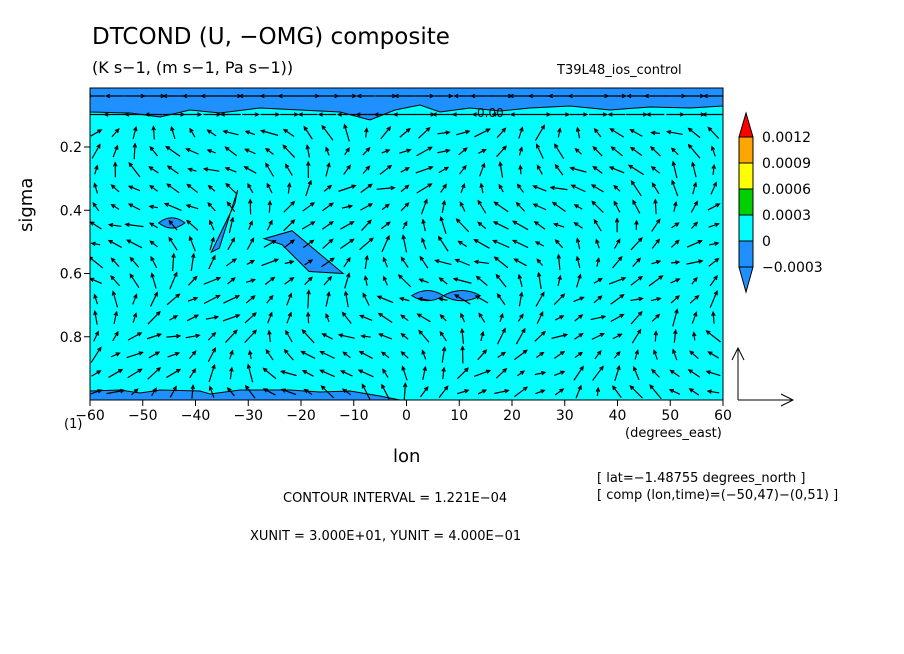  I want to click on contour-interval: CONTOUR INTERVAL = 1.221E−04, so click(395, 498).